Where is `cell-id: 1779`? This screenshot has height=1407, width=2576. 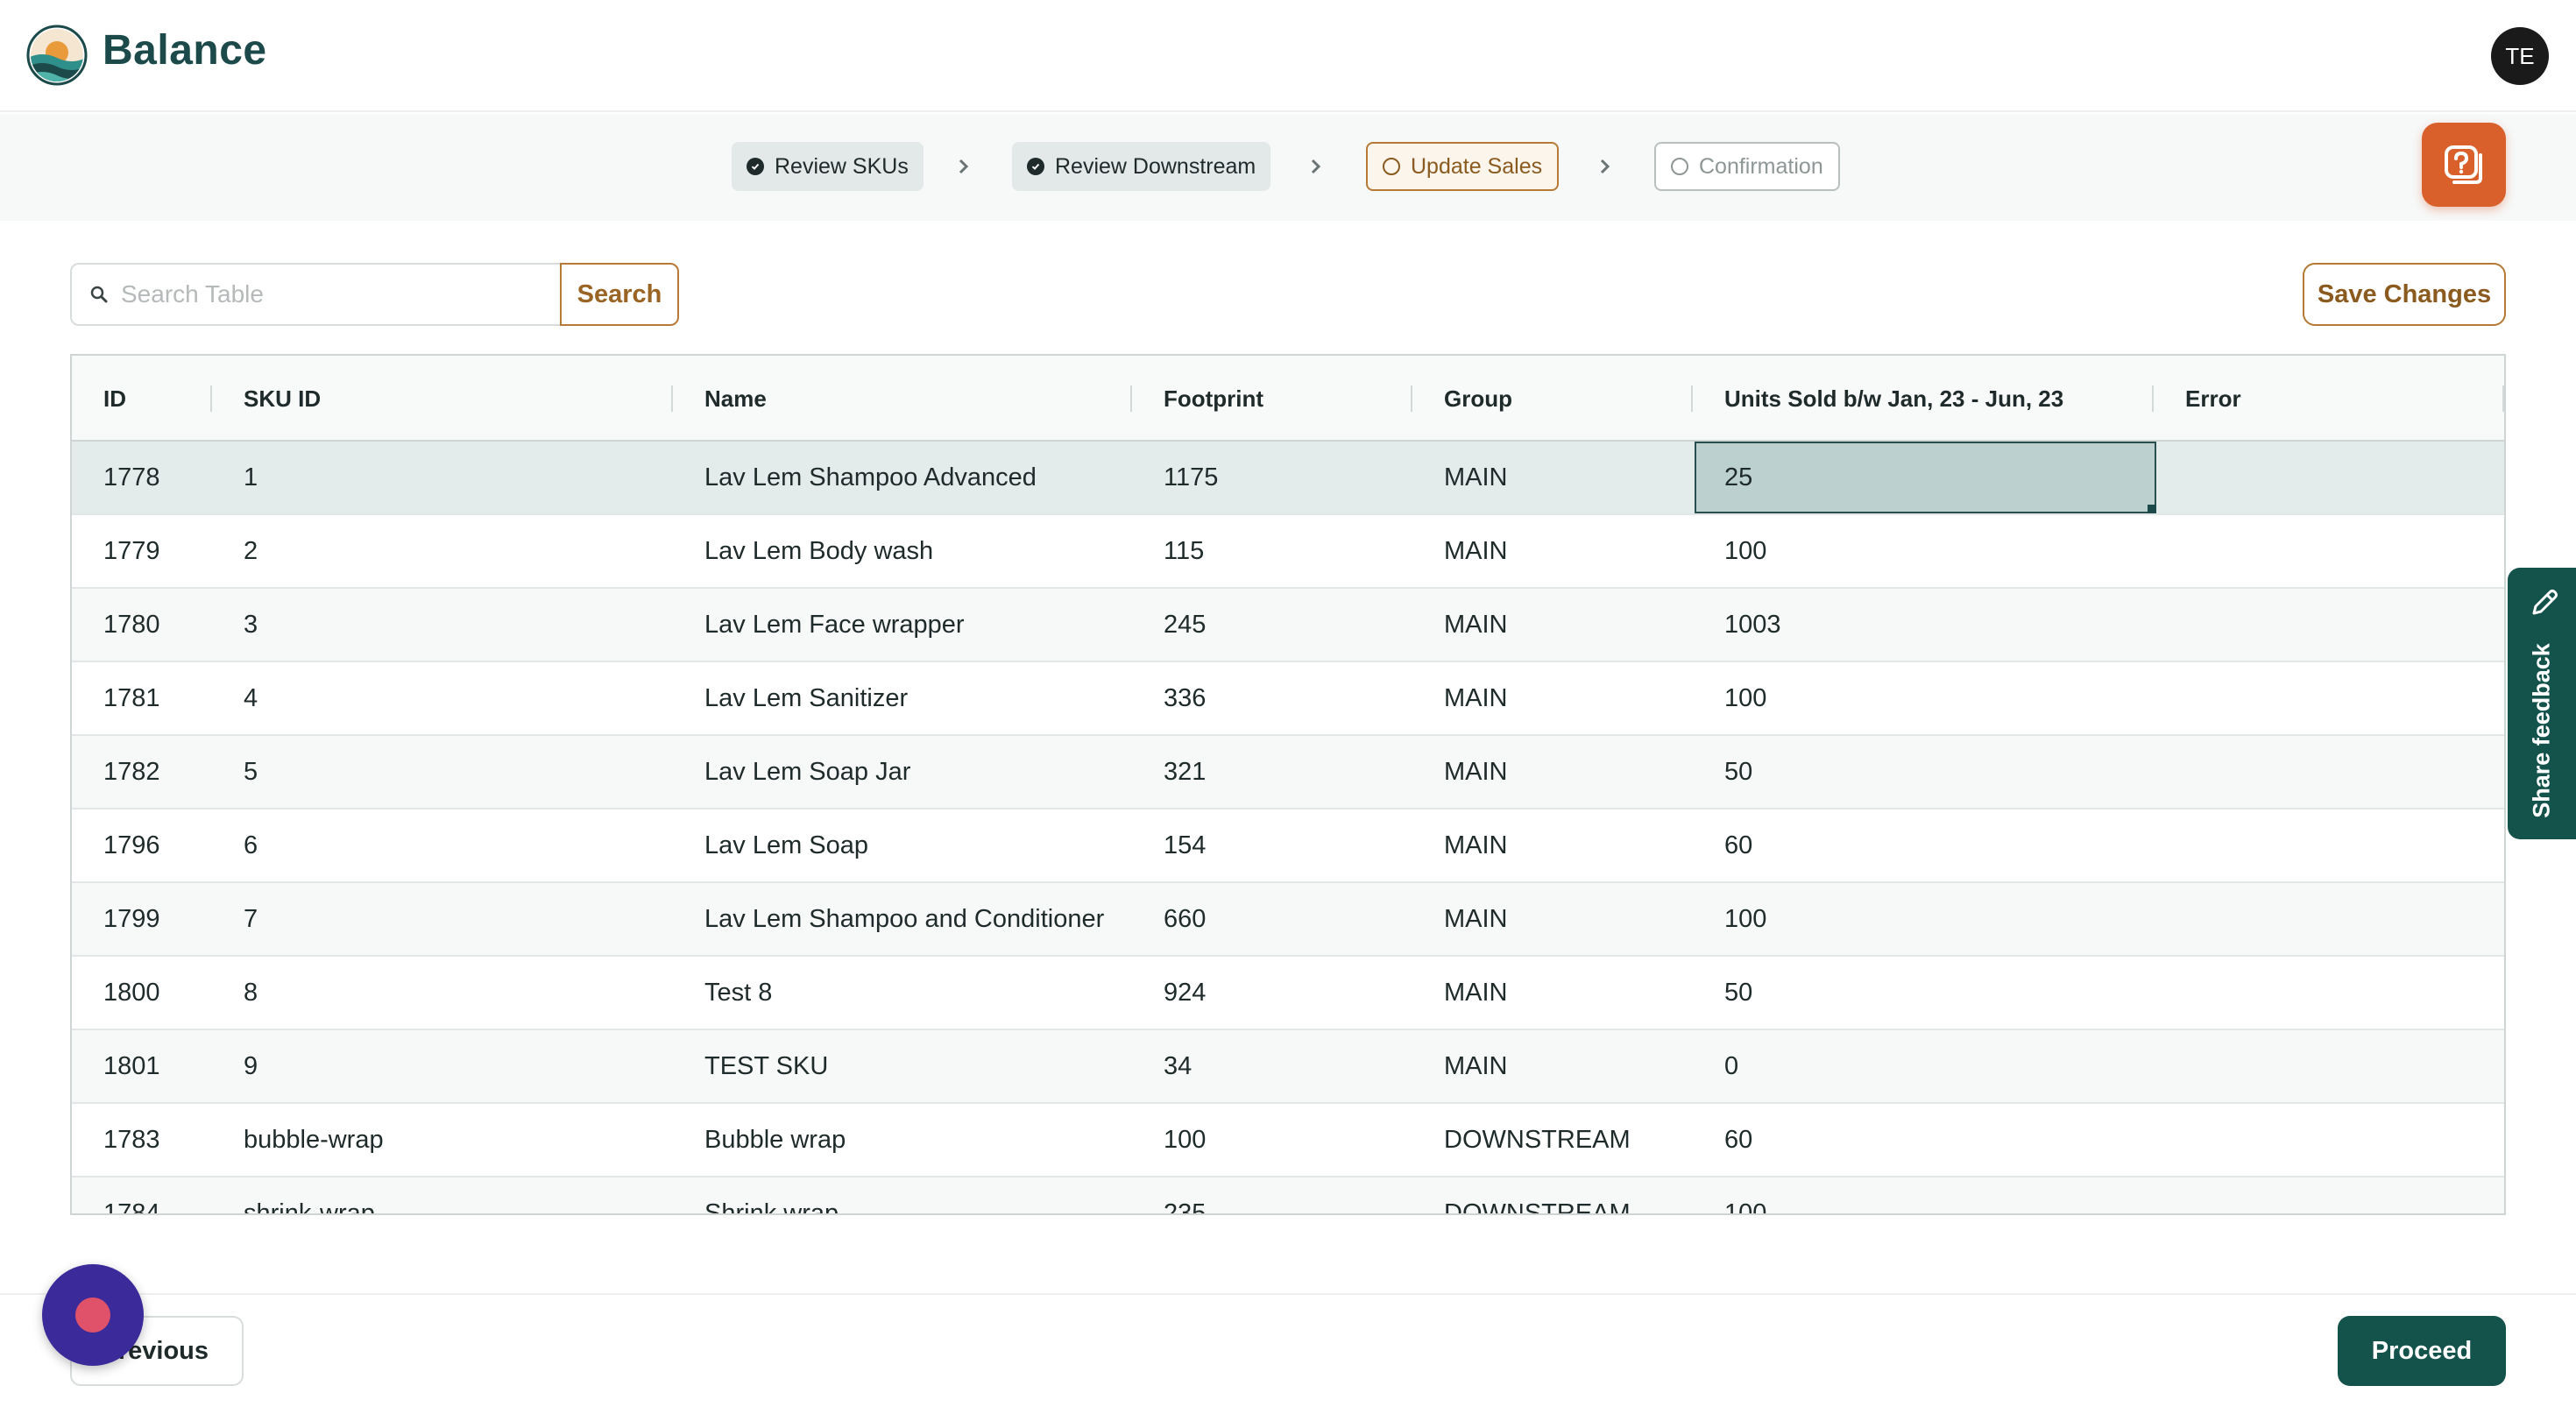
cell-id: 1779 is located at coordinates (131, 550).